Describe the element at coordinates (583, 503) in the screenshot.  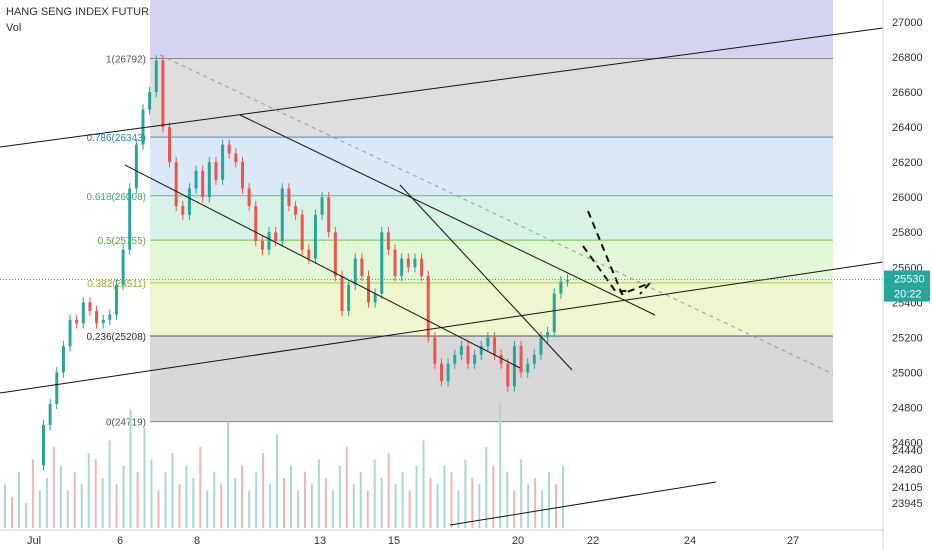
I see `volume-trend-line` at that location.